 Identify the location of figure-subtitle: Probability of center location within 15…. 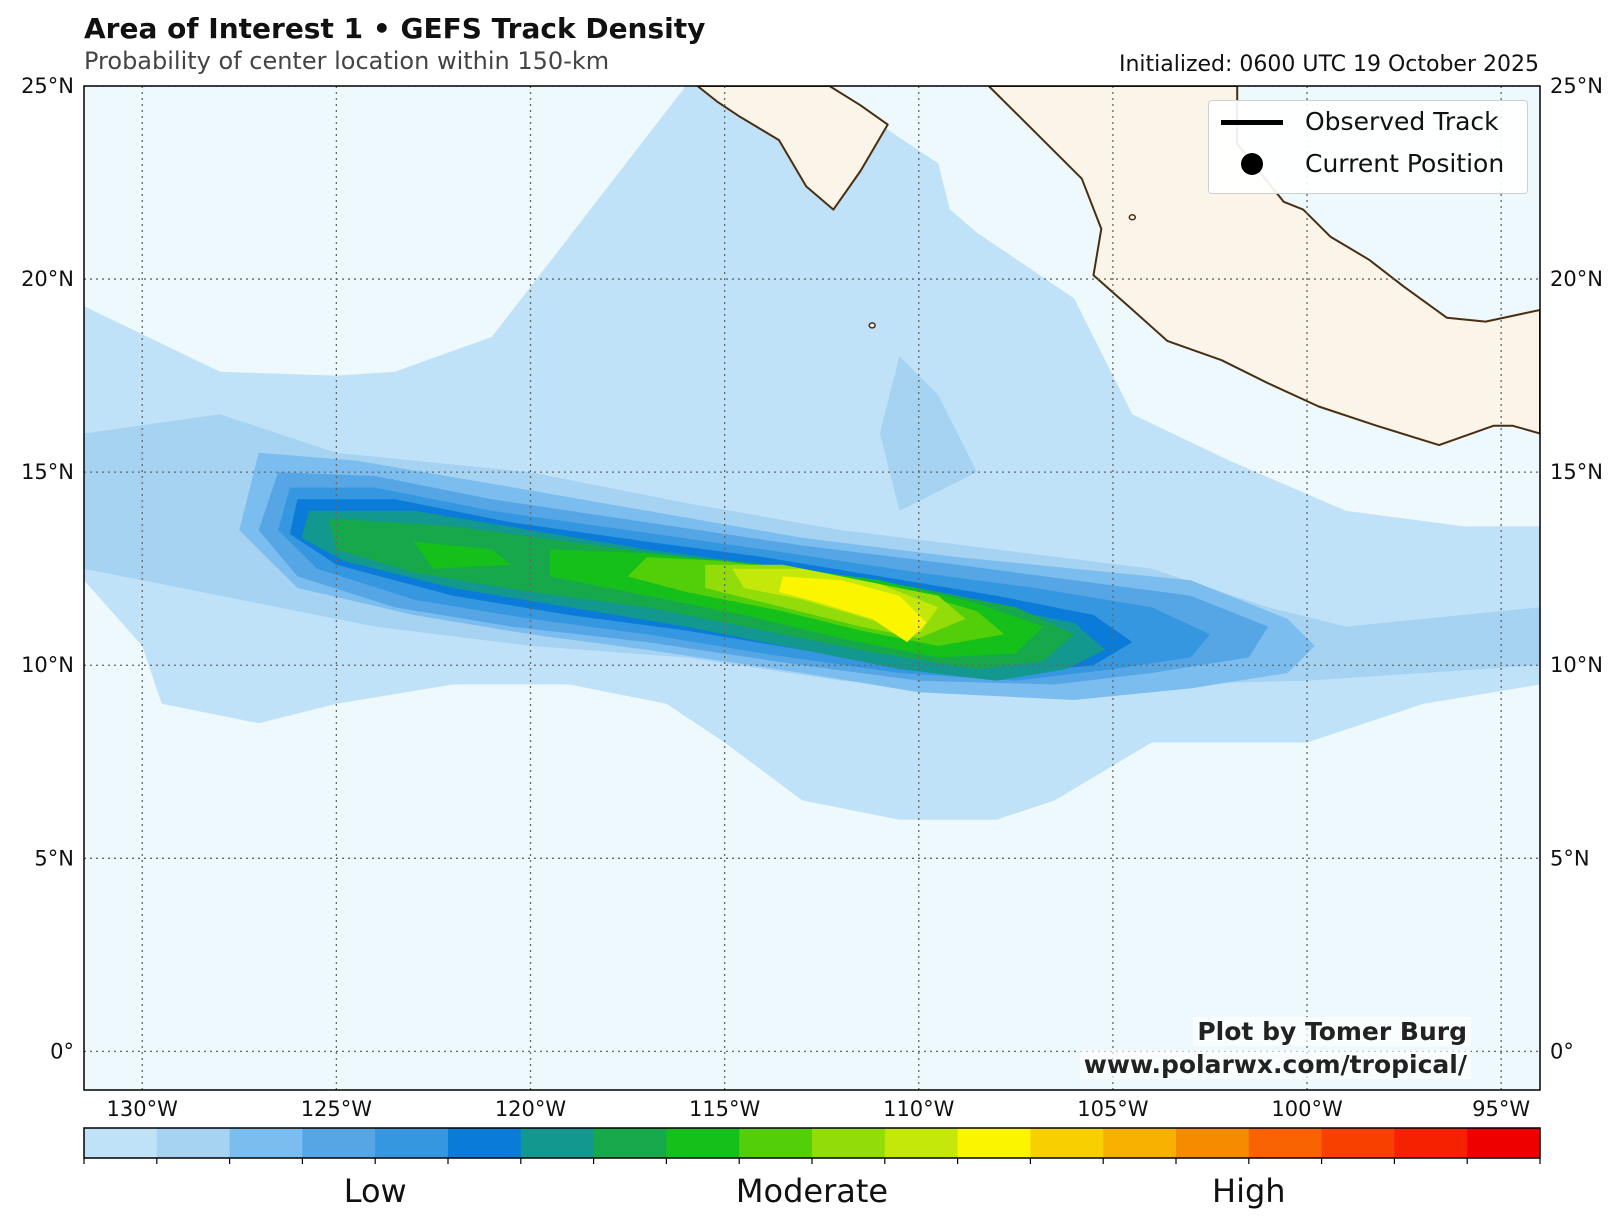
(347, 61).